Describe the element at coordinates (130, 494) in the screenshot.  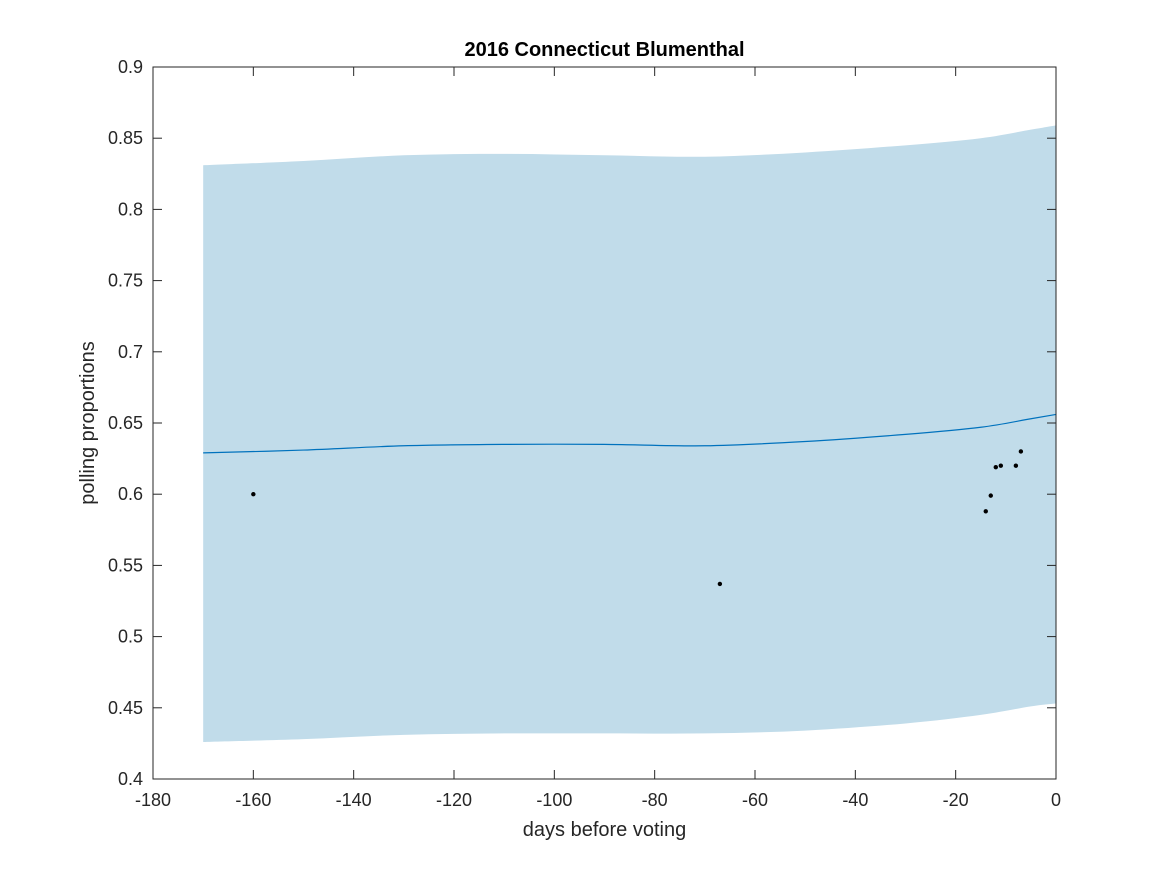
I see `y-tick-label-4: 0.6` at that location.